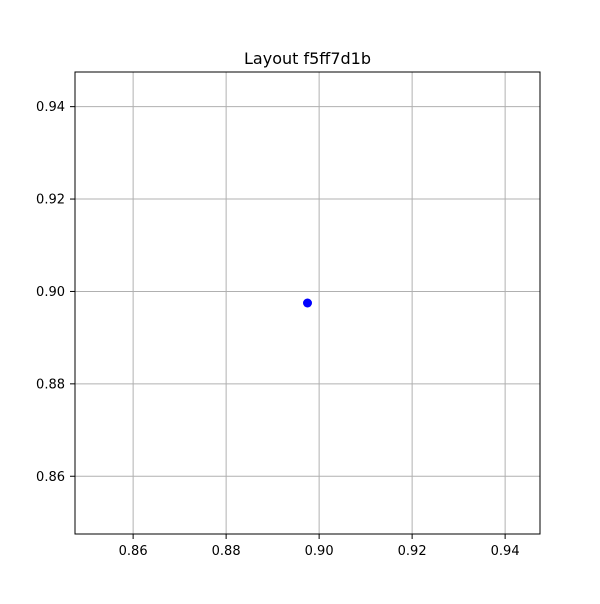  What do you see at coordinates (50, 477) in the screenshot?
I see `y-tick-label: 0.86` at bounding box center [50, 477].